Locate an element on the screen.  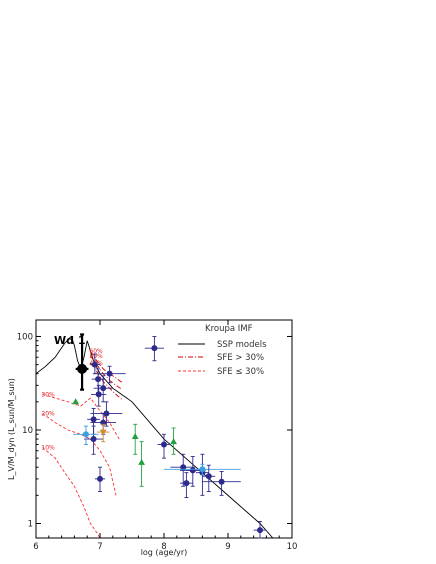
wd1-annotation: Wd 1 is located at coordinates (70, 340).